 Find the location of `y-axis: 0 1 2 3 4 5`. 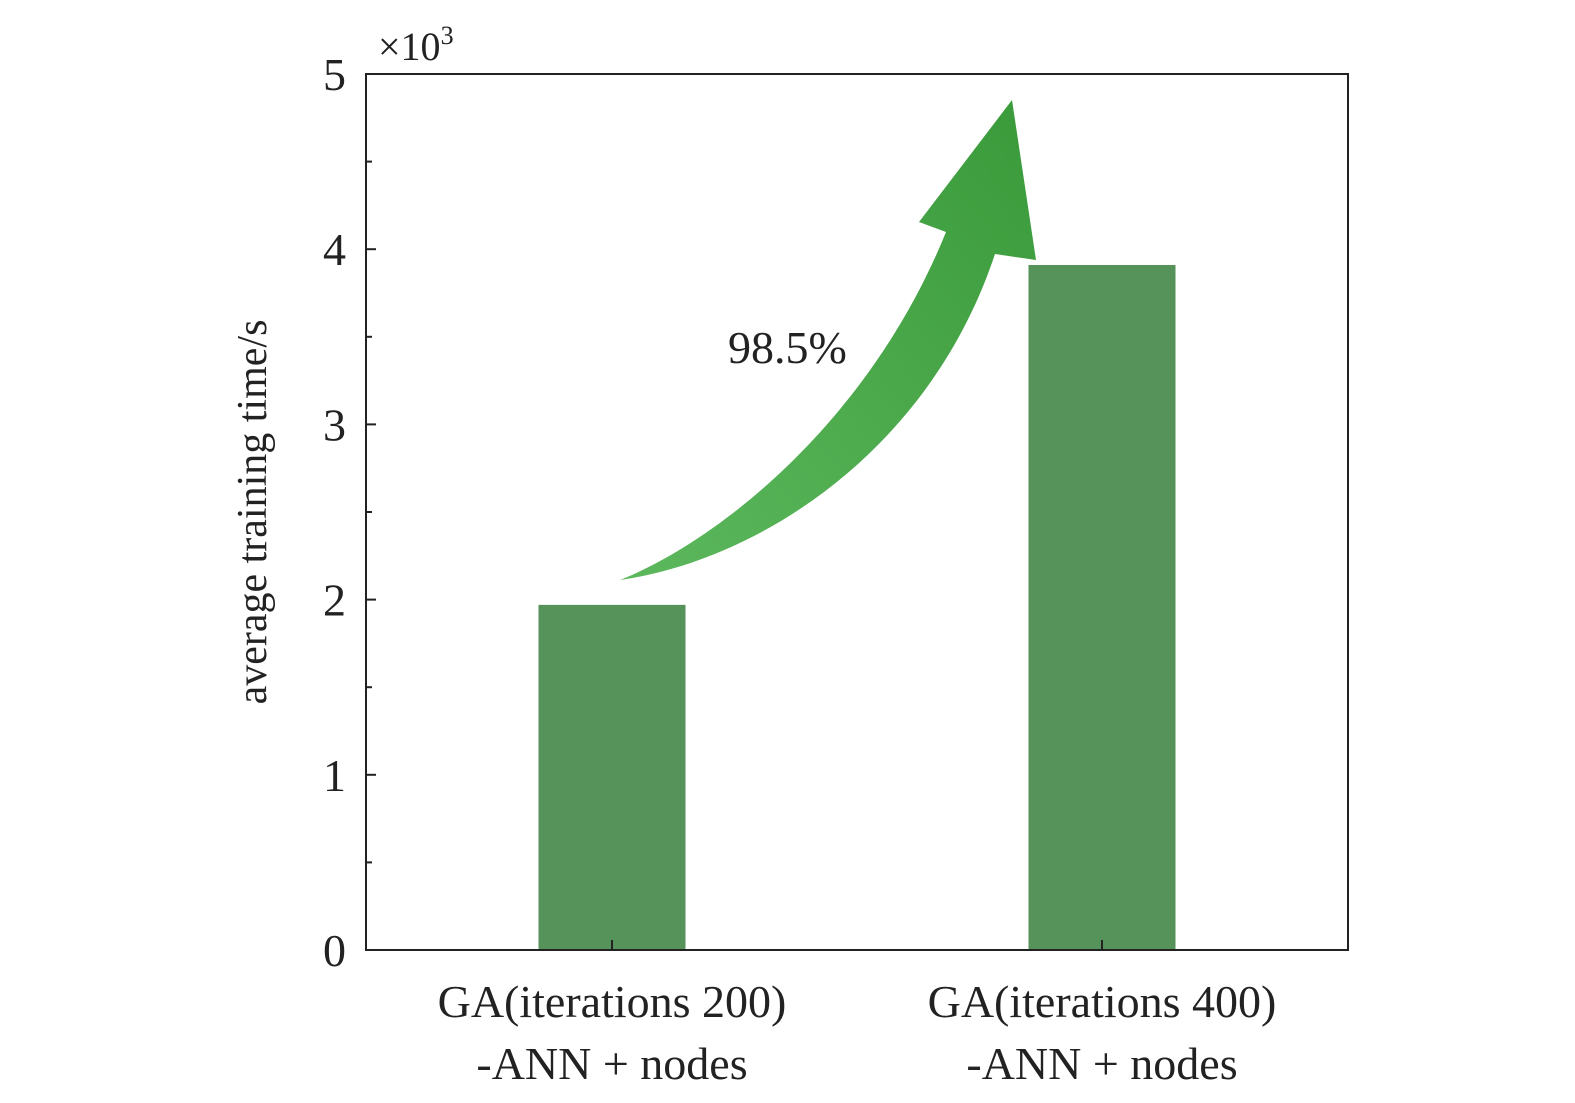

y-axis: 0 1 2 3 4 5 is located at coordinates (349, 512).